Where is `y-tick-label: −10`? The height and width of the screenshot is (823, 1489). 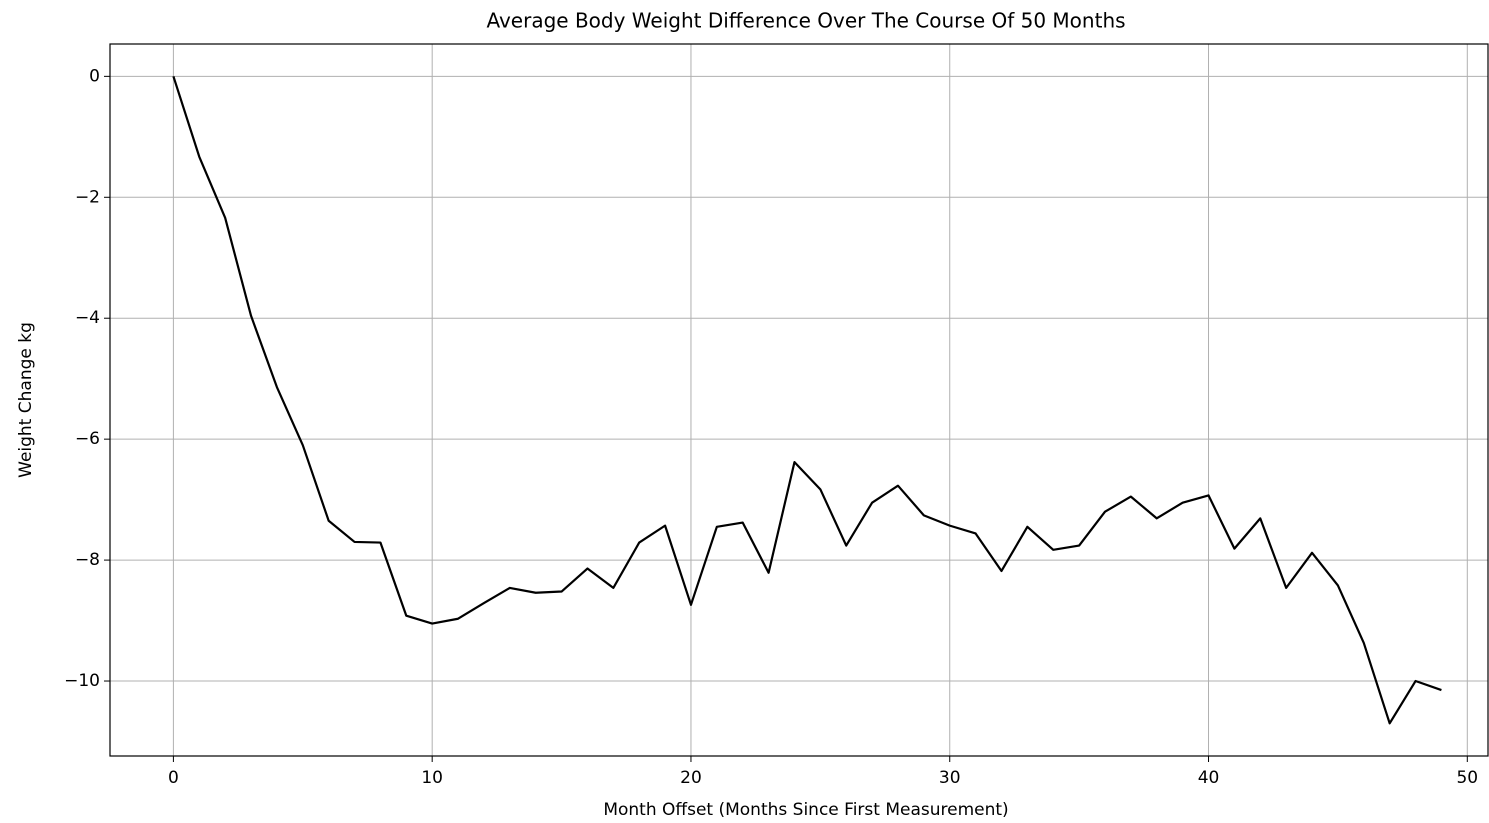 y-tick-label: −10 is located at coordinates (82, 681).